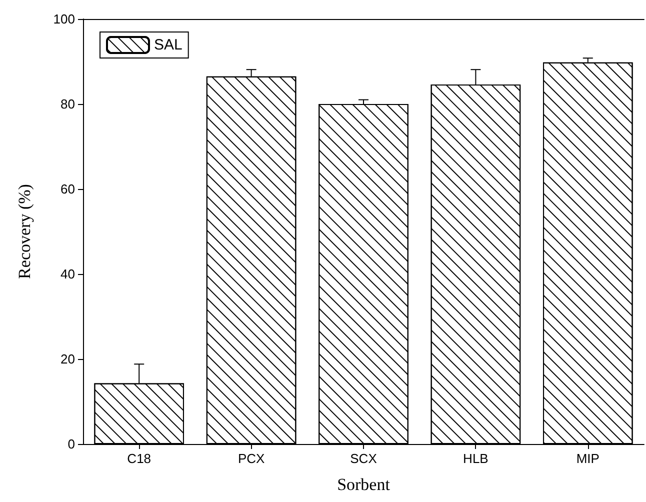 The image size is (646, 502). What do you see at coordinates (588, 458) in the screenshot?
I see `x-tick-label: MIP` at bounding box center [588, 458].